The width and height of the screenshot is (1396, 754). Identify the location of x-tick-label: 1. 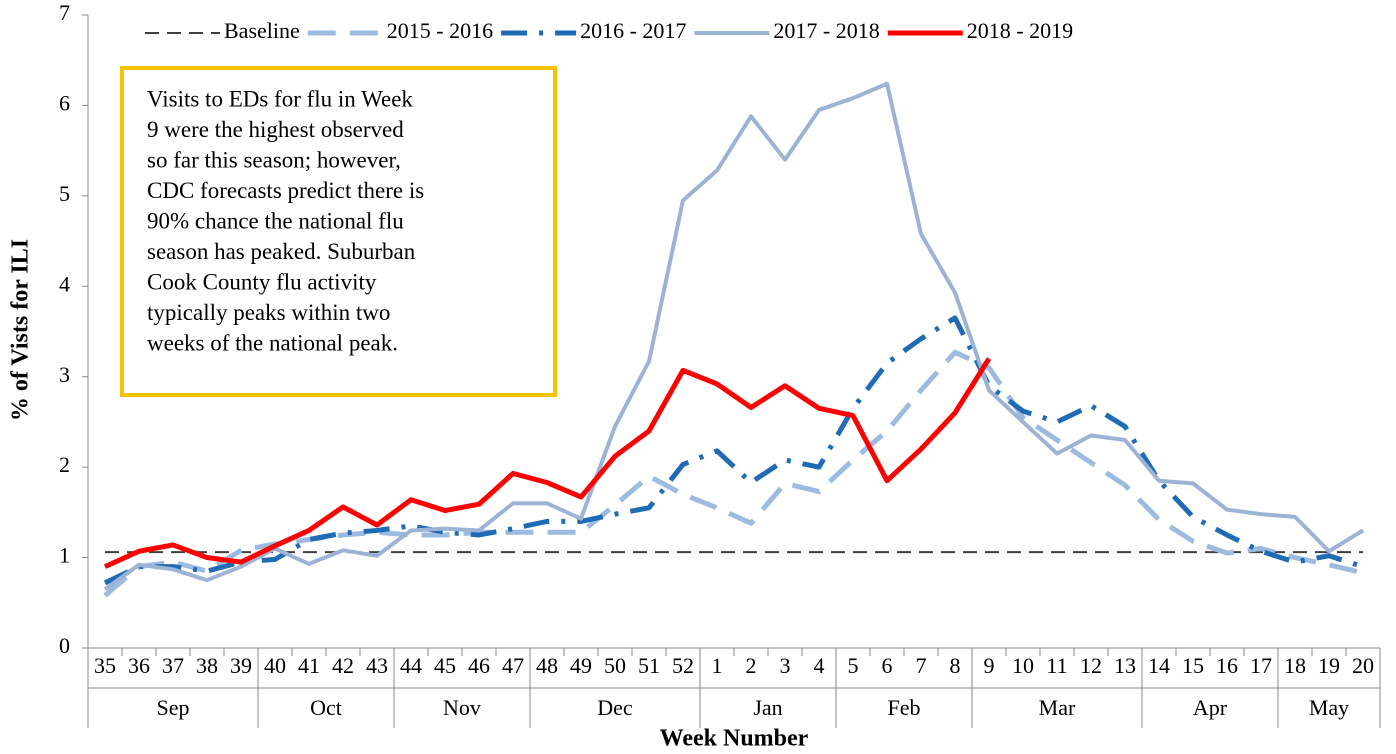
(717, 665).